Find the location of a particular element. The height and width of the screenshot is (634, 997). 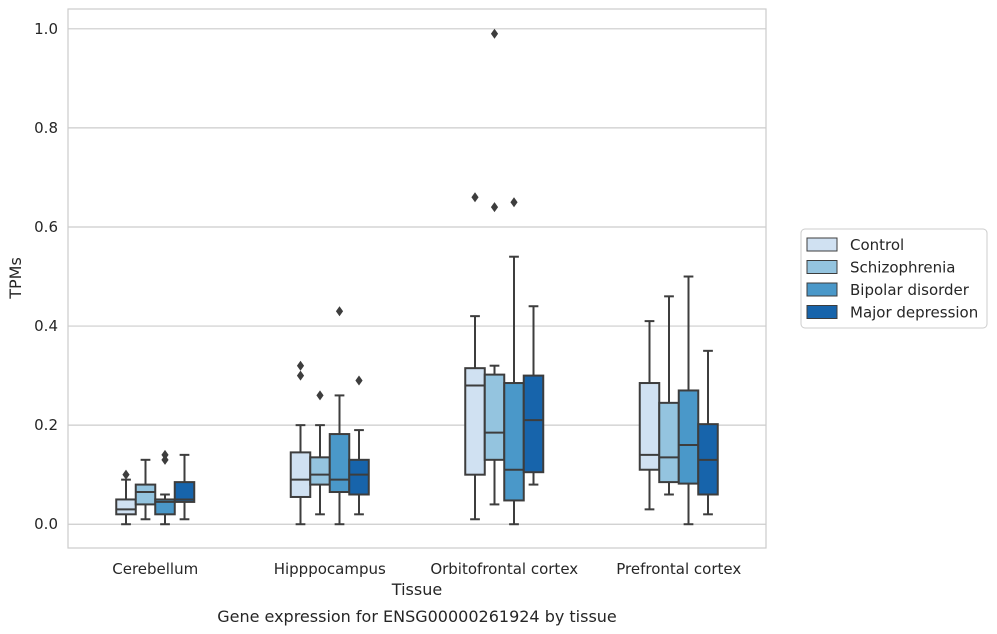

legend-frame is located at coordinates (894, 278).